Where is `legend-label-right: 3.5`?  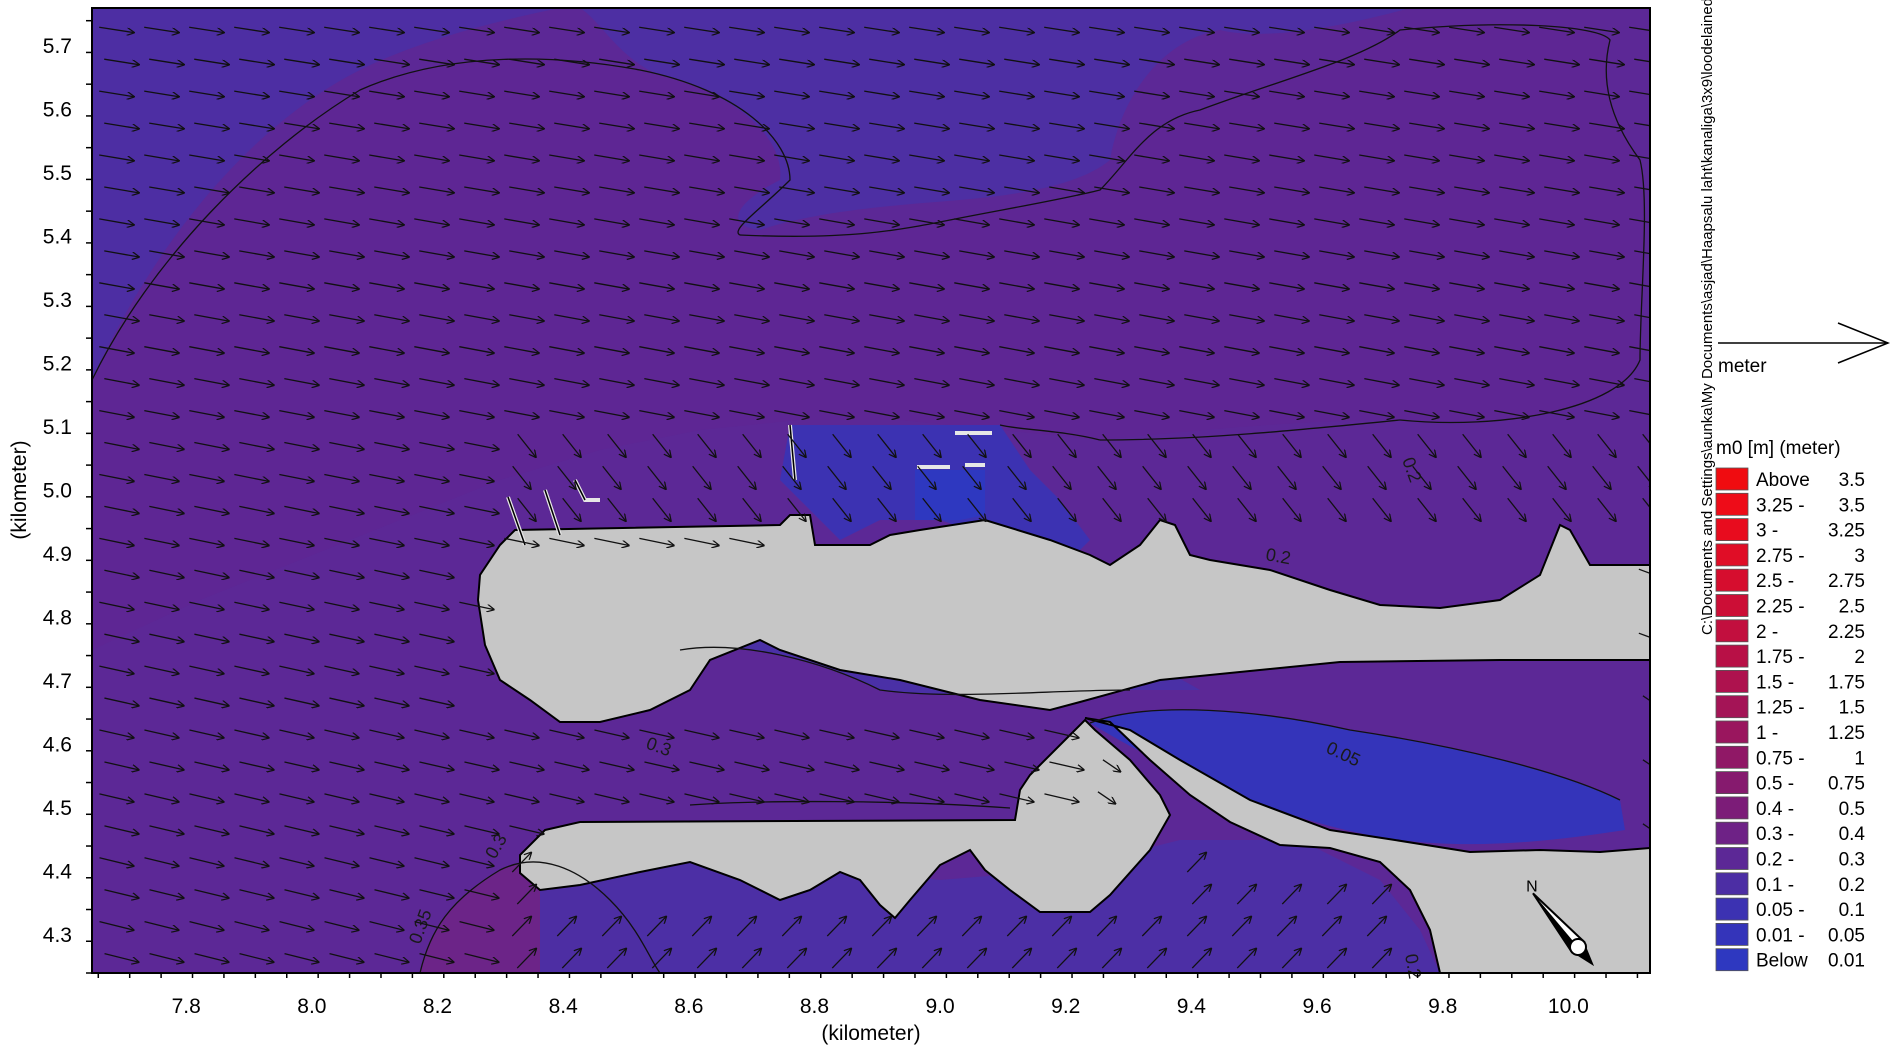 legend-label-right: 3.5 is located at coordinates (1852, 505).